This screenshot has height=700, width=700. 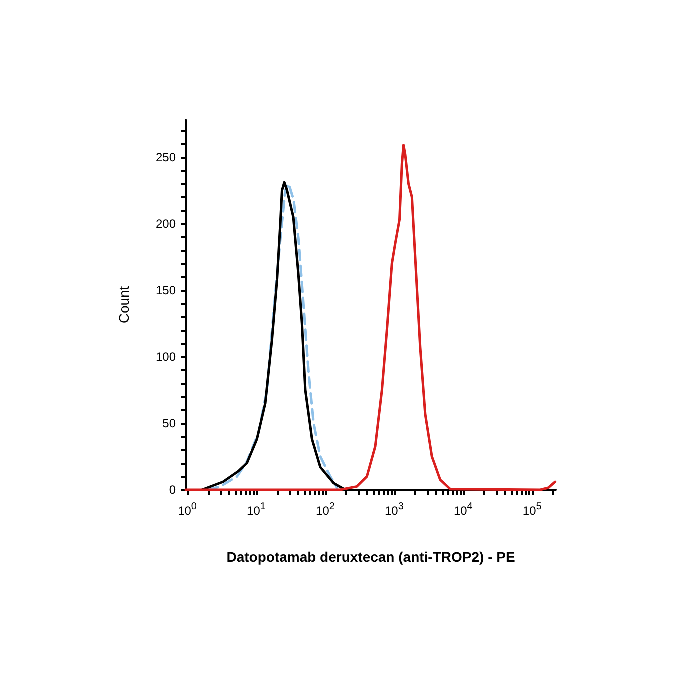 What do you see at coordinates (166, 357) in the screenshot?
I see `y-tick-label: 100` at bounding box center [166, 357].